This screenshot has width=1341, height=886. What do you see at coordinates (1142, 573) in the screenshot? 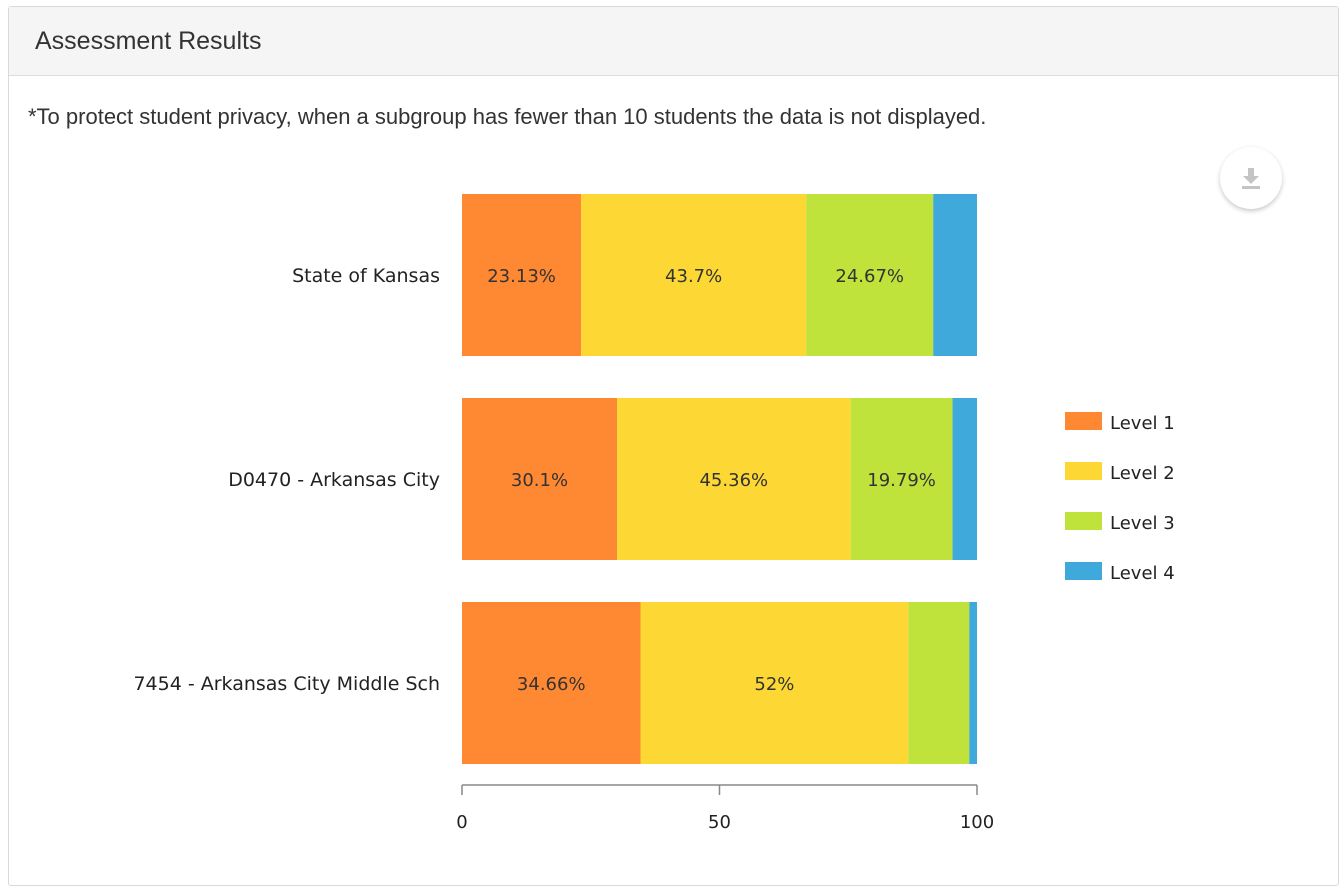
I see `legend-label: Level 4` at bounding box center [1142, 573].